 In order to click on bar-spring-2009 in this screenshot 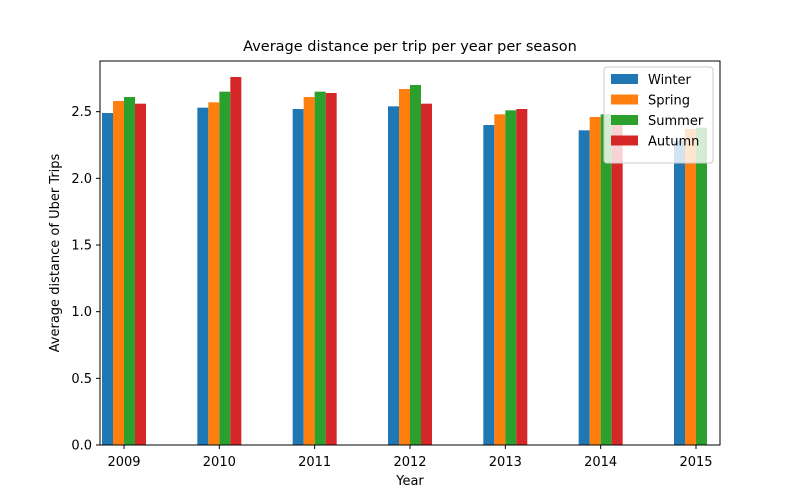, I will do `click(118, 273)`.